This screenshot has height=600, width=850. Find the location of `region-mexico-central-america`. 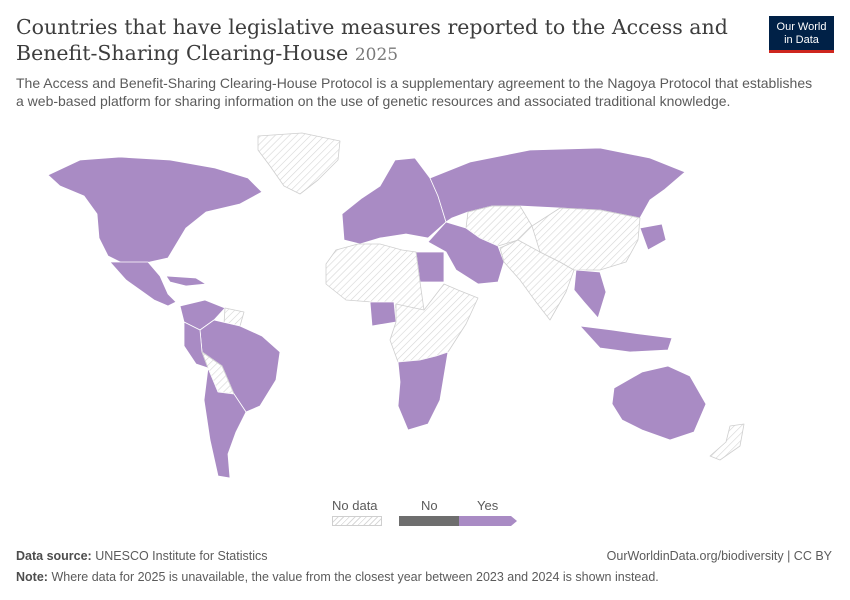

region-mexico-central-america is located at coordinates (143, 284).